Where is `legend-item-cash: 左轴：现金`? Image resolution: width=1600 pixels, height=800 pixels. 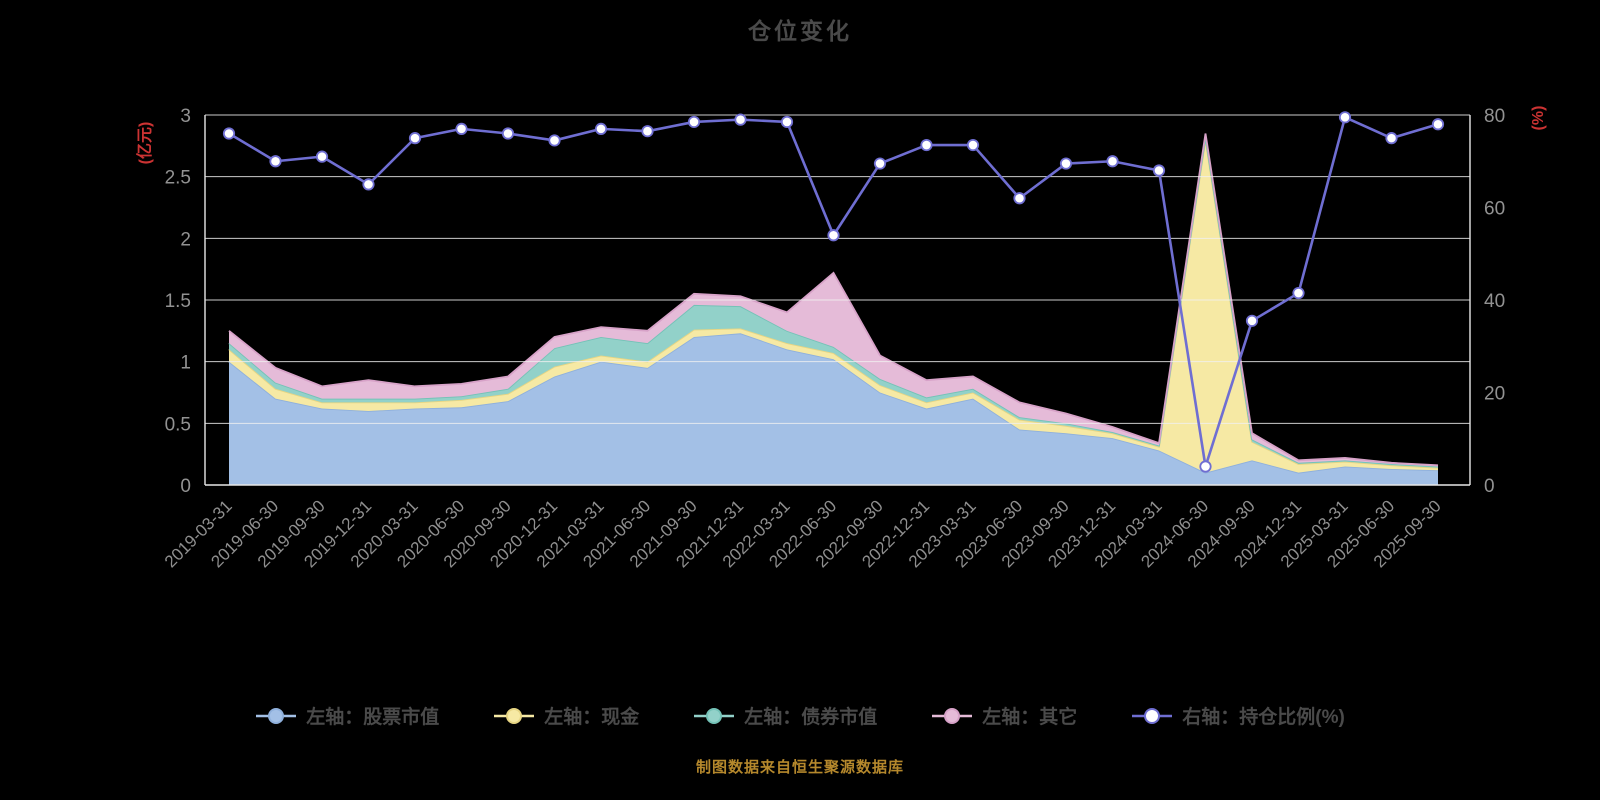 legend-item-cash: 左轴：现金 is located at coordinates (566, 715).